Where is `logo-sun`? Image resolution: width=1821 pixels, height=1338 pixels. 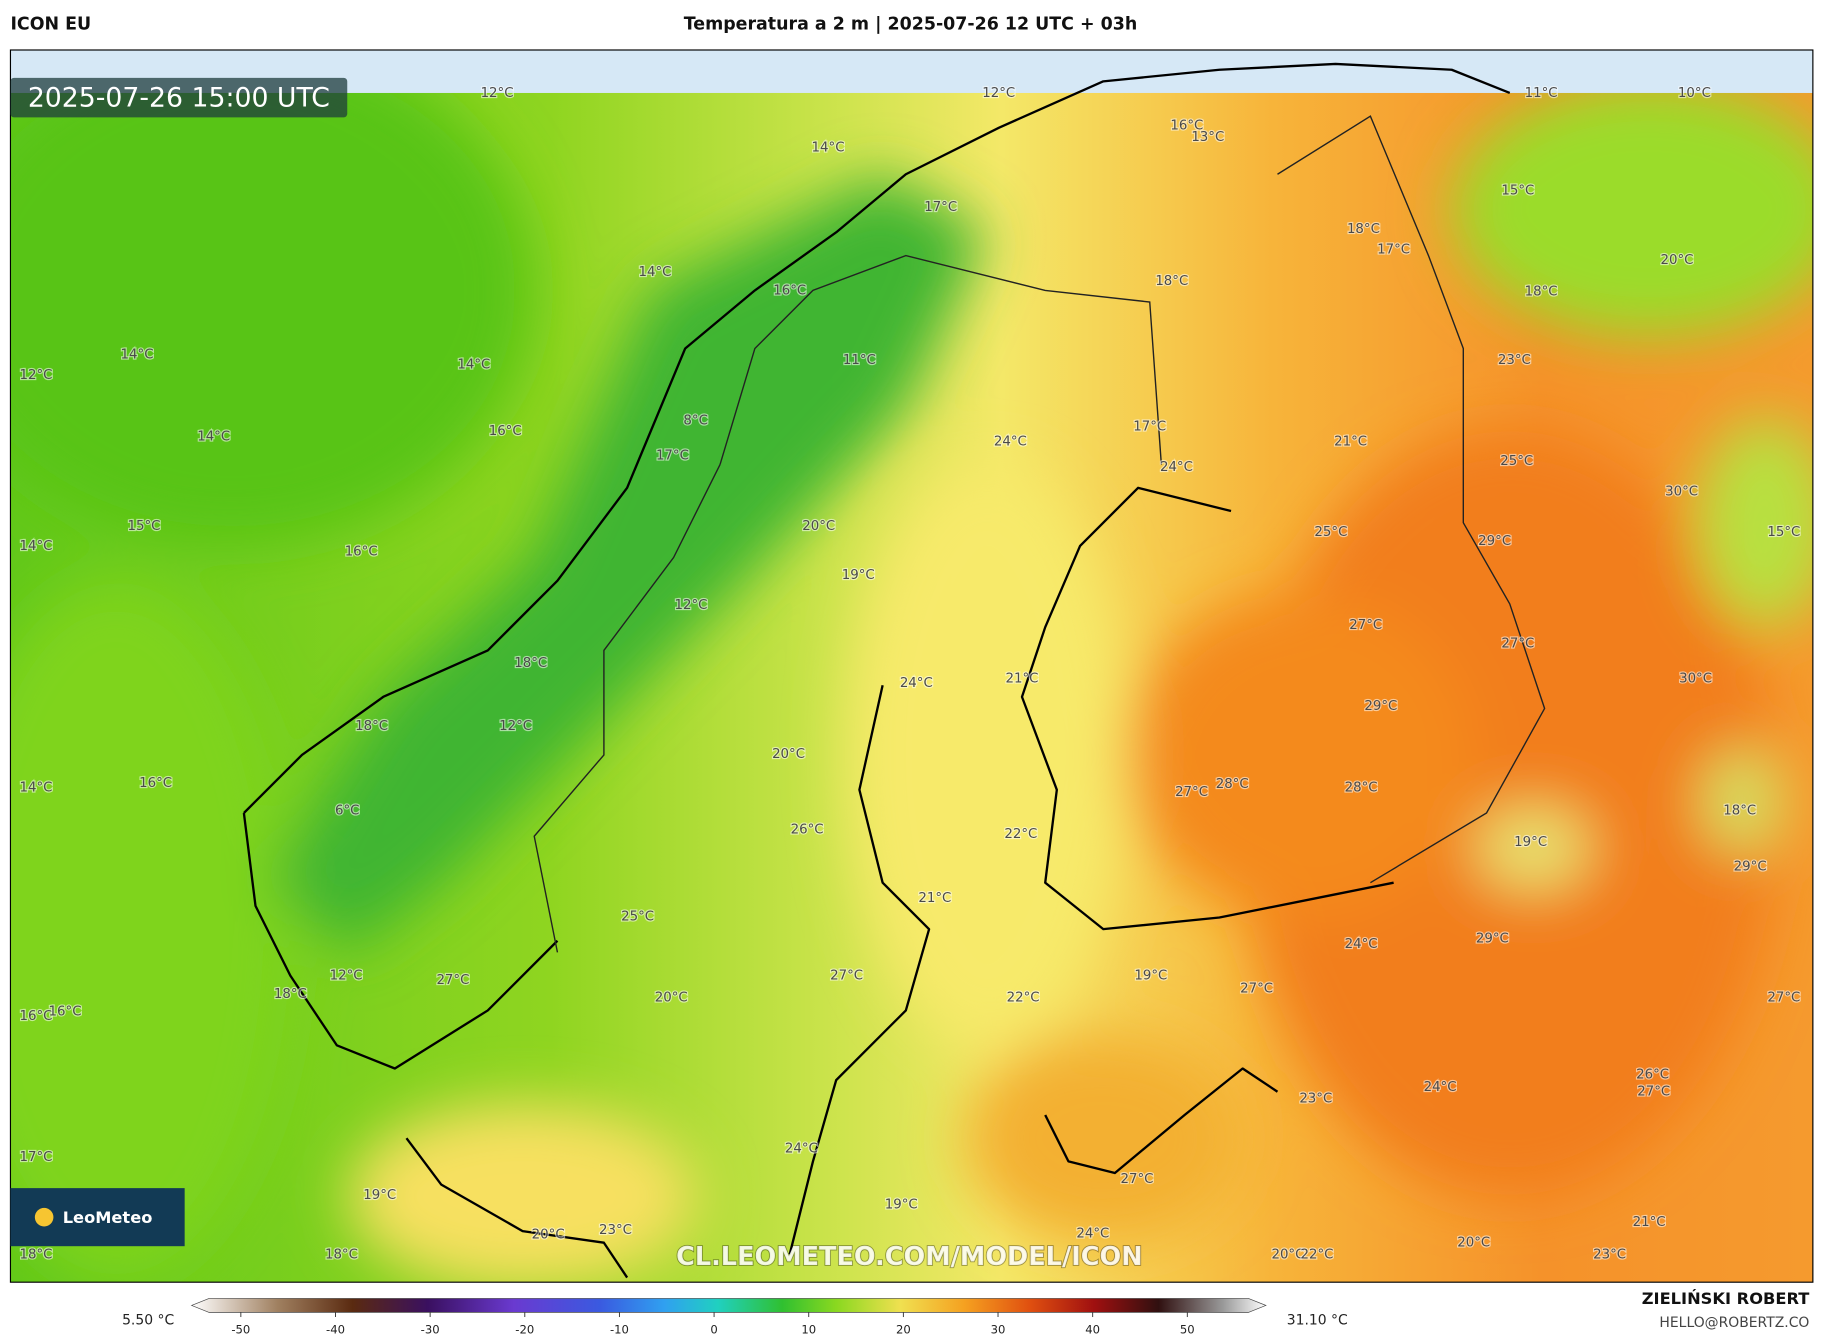 logo-sun is located at coordinates (44, 1217).